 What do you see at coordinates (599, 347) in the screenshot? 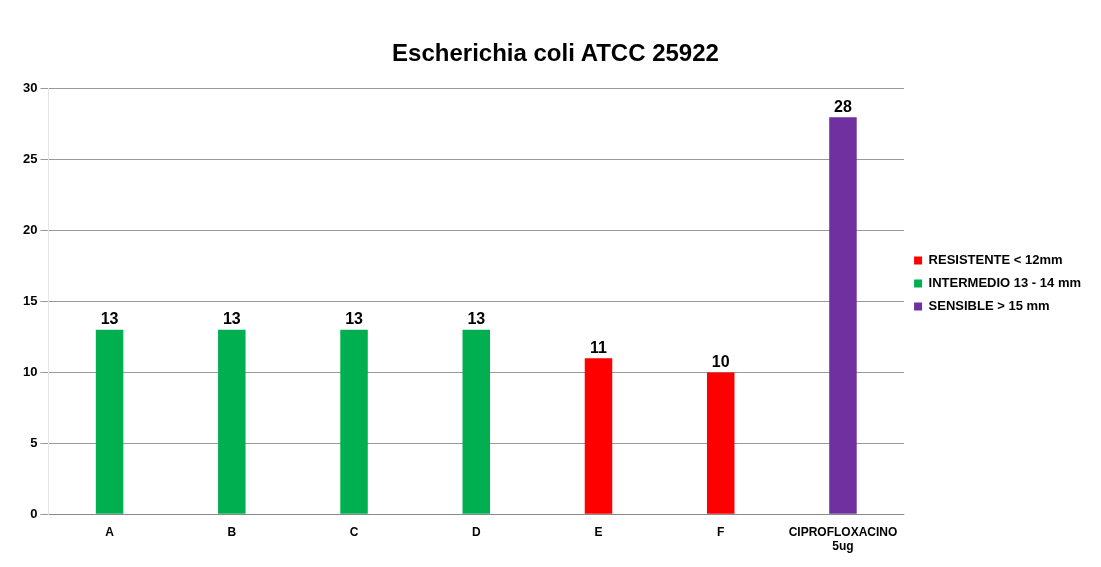
I see `data-label: 11` at bounding box center [599, 347].